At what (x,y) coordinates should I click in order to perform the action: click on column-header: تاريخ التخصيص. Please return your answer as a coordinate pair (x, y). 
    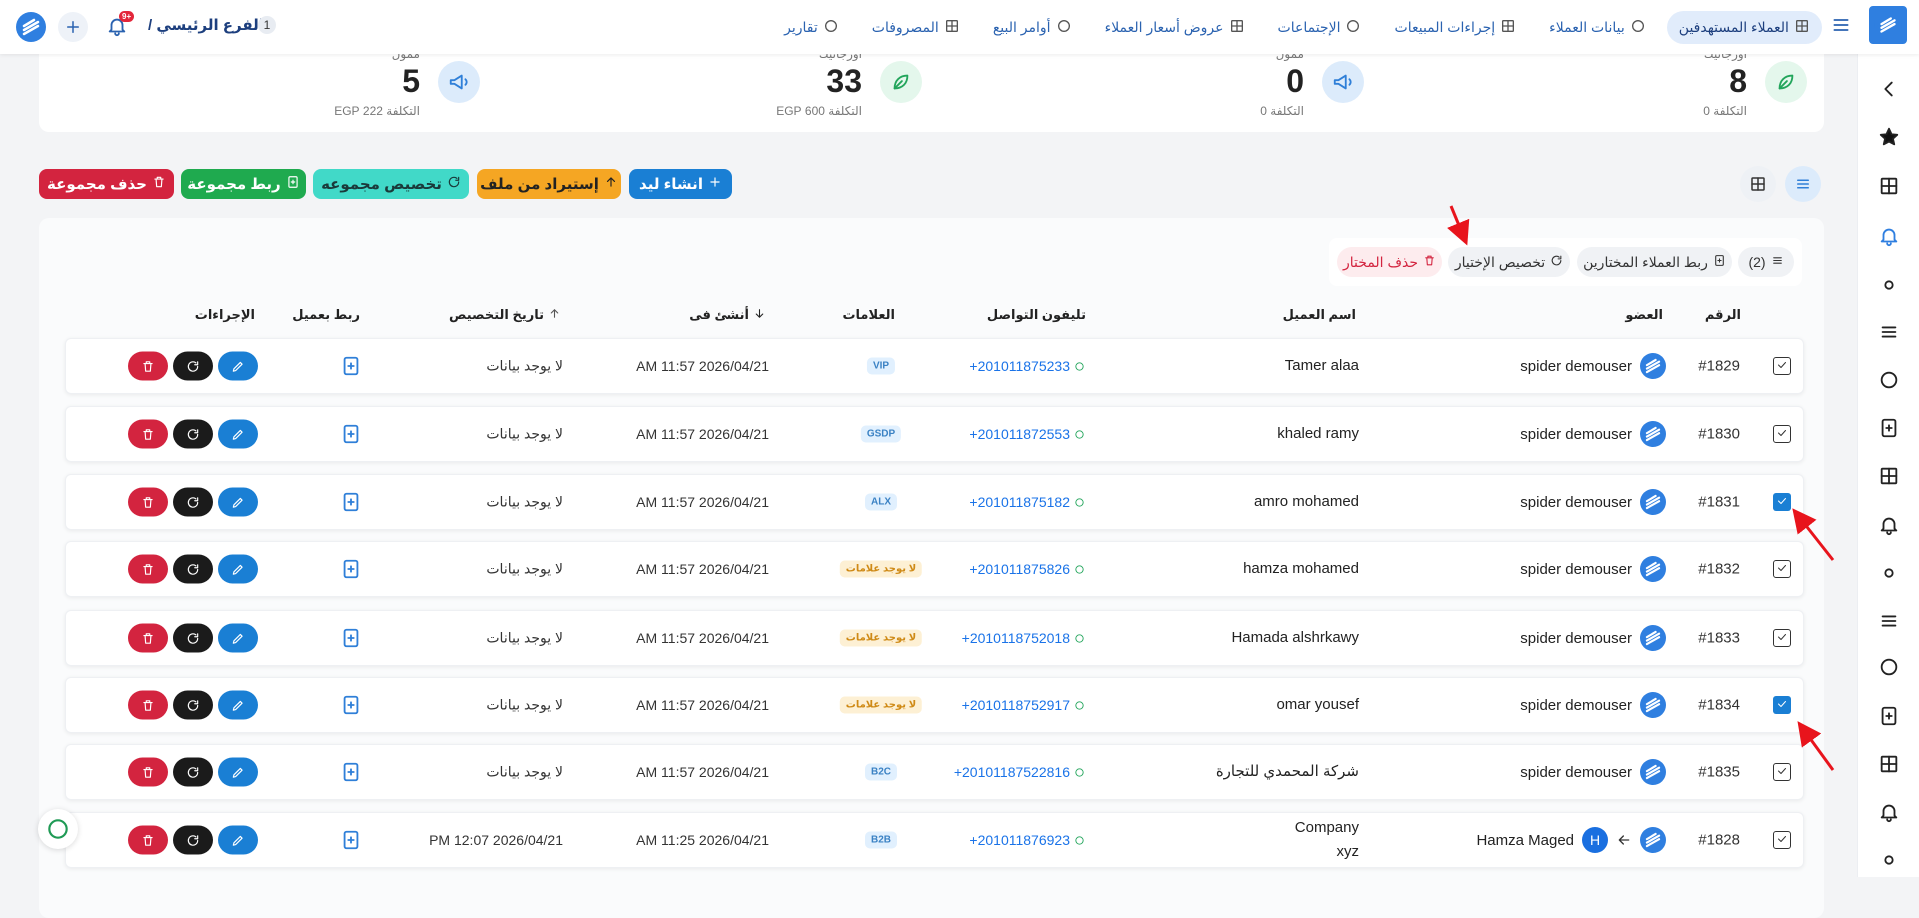
    Looking at the image, I should click on (505, 315).